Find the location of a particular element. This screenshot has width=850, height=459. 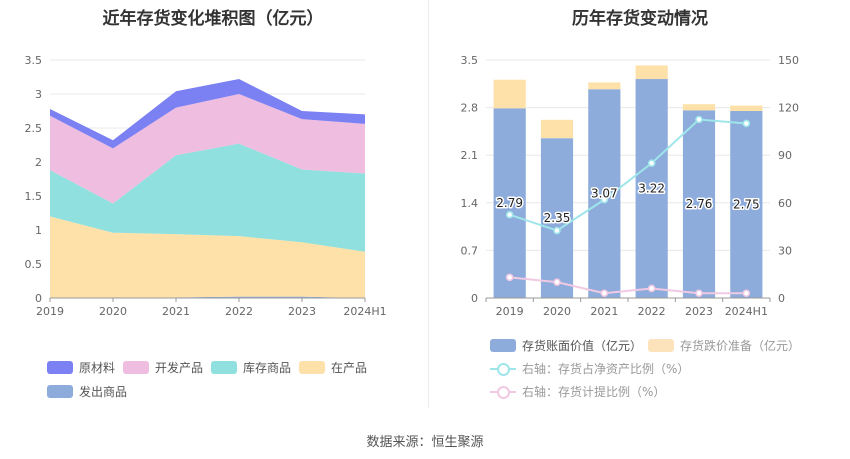

bar-value-label: 2.79 is located at coordinates (509, 203).